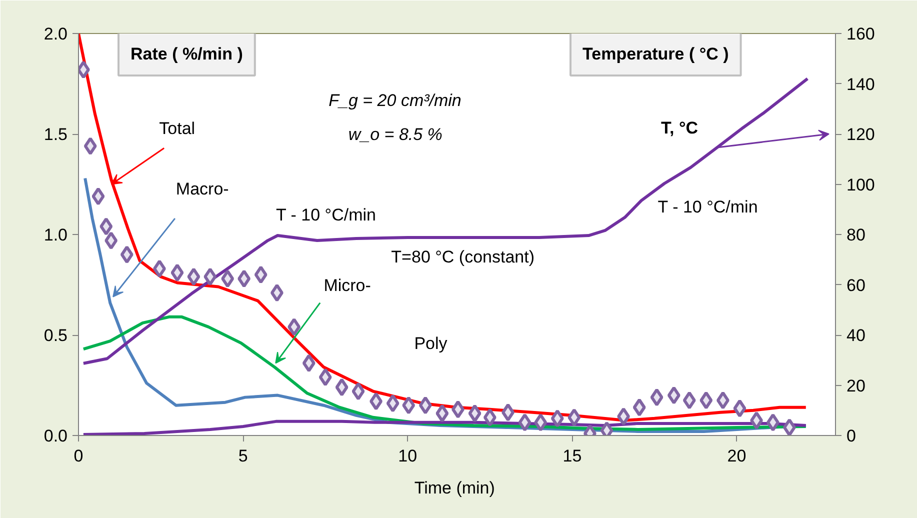  What do you see at coordinates (395, 134) in the screenshot?
I see `annotation: w_o = 8.5 %` at bounding box center [395, 134].